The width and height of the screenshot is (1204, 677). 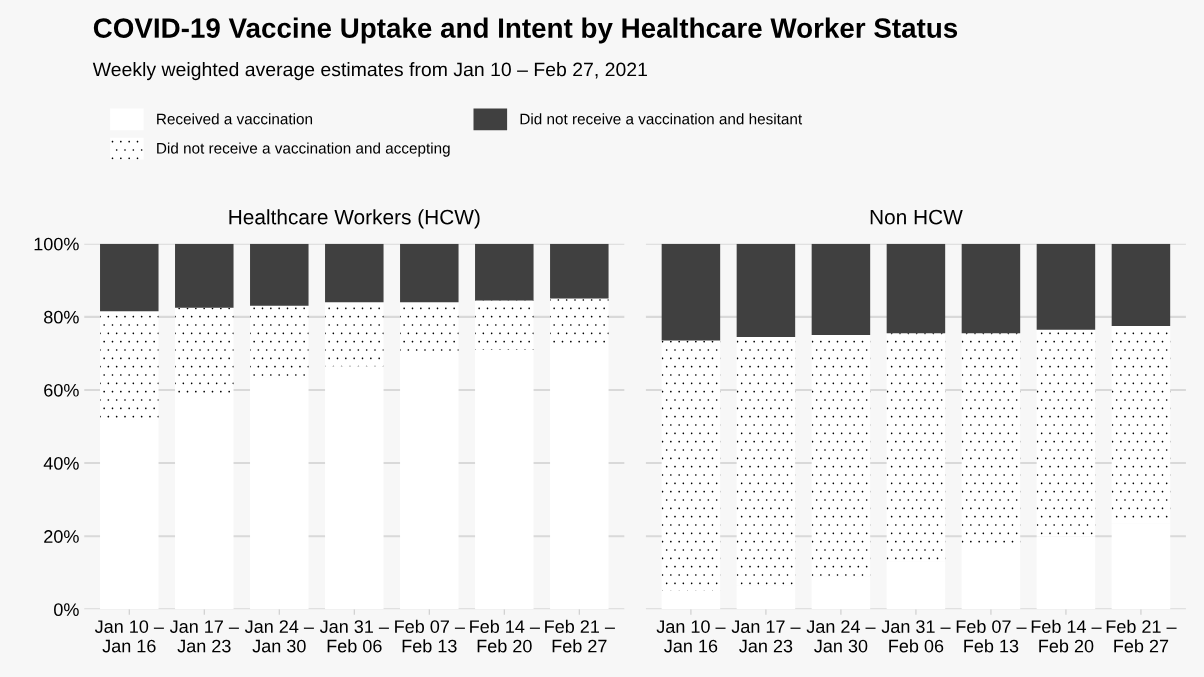 What do you see at coordinates (66, 610) in the screenshot?
I see `y-tick-label: 0%` at bounding box center [66, 610].